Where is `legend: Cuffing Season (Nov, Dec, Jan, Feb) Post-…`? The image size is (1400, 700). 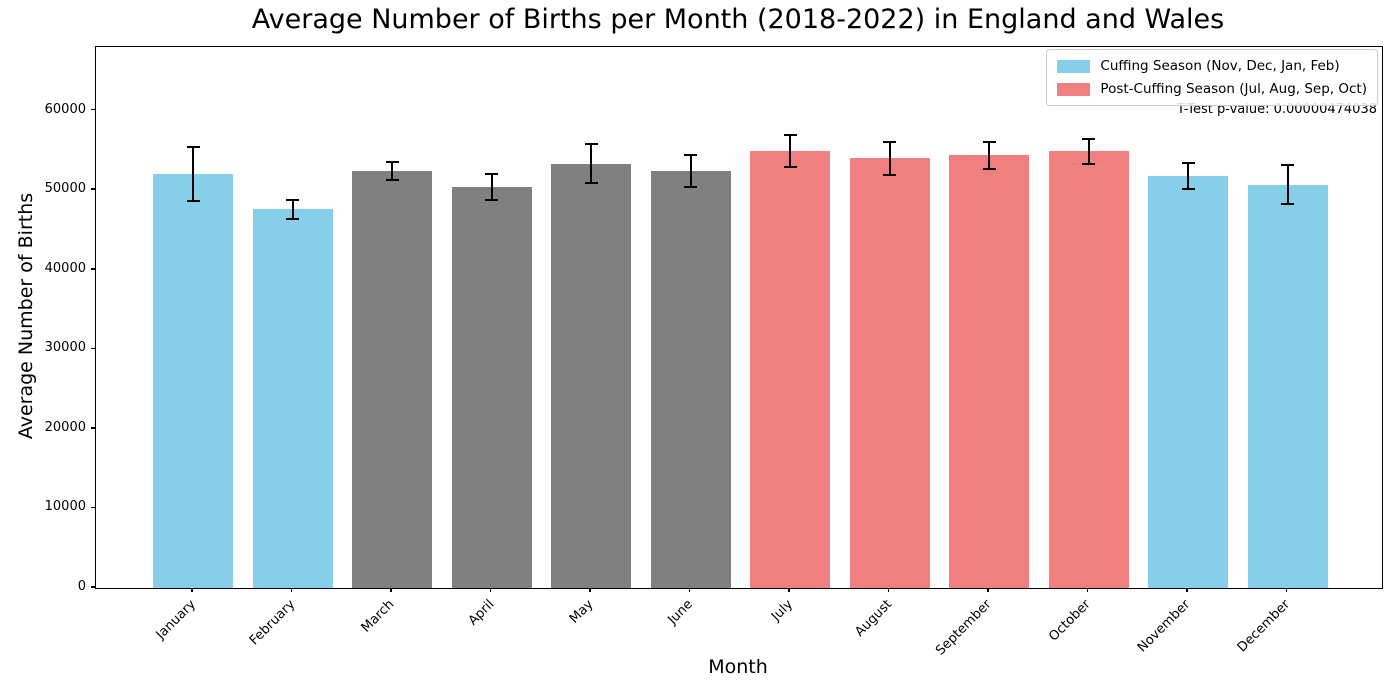
legend: Cuffing Season (Nov, Dec, Jan, Feb) Post-… is located at coordinates (1212, 77).